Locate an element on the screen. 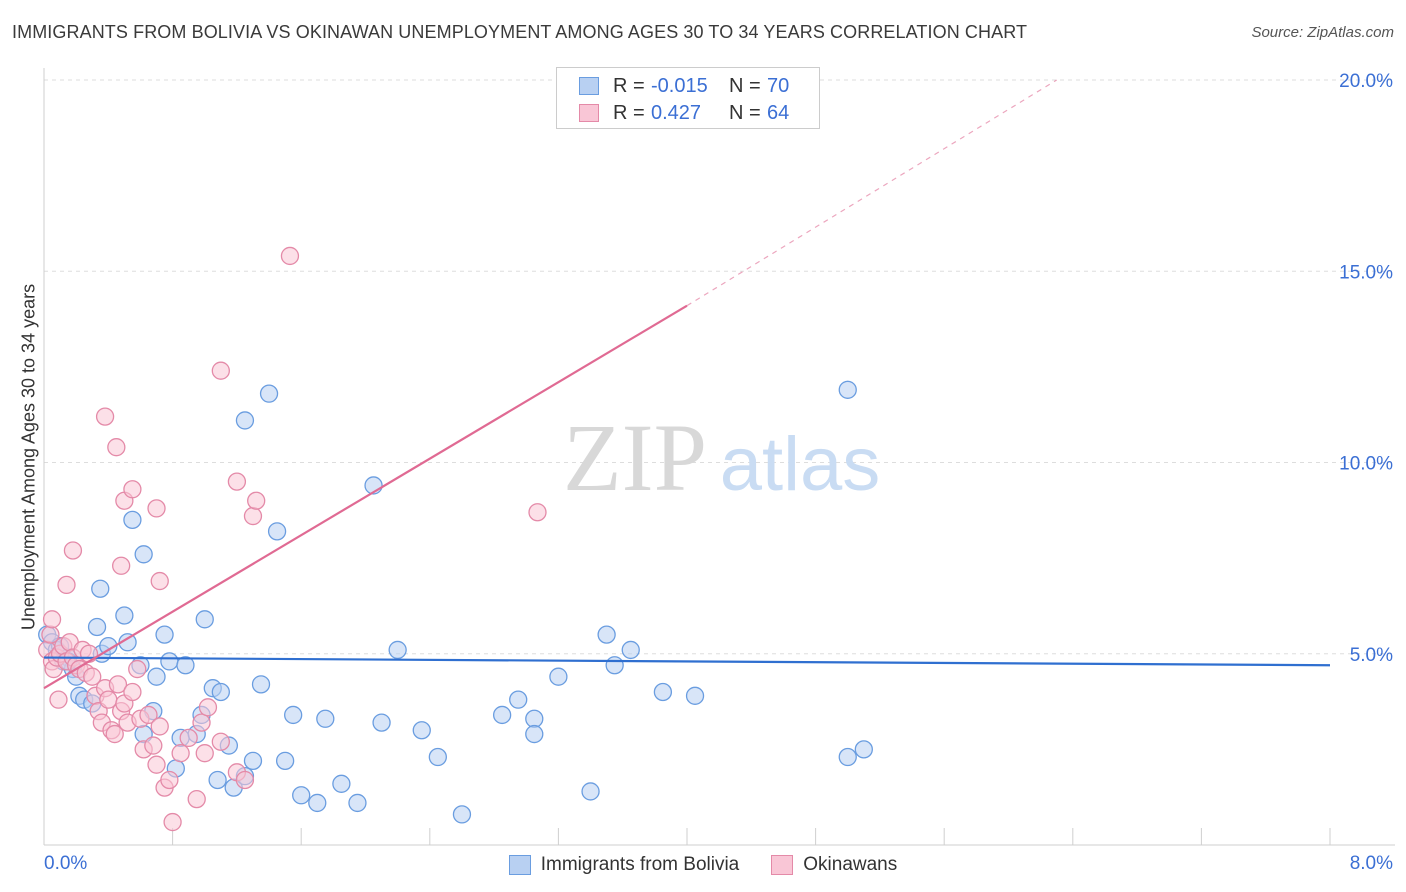 The width and height of the screenshot is (1406, 892). y-tick-label: 5.0% is located at coordinates (1371, 655).